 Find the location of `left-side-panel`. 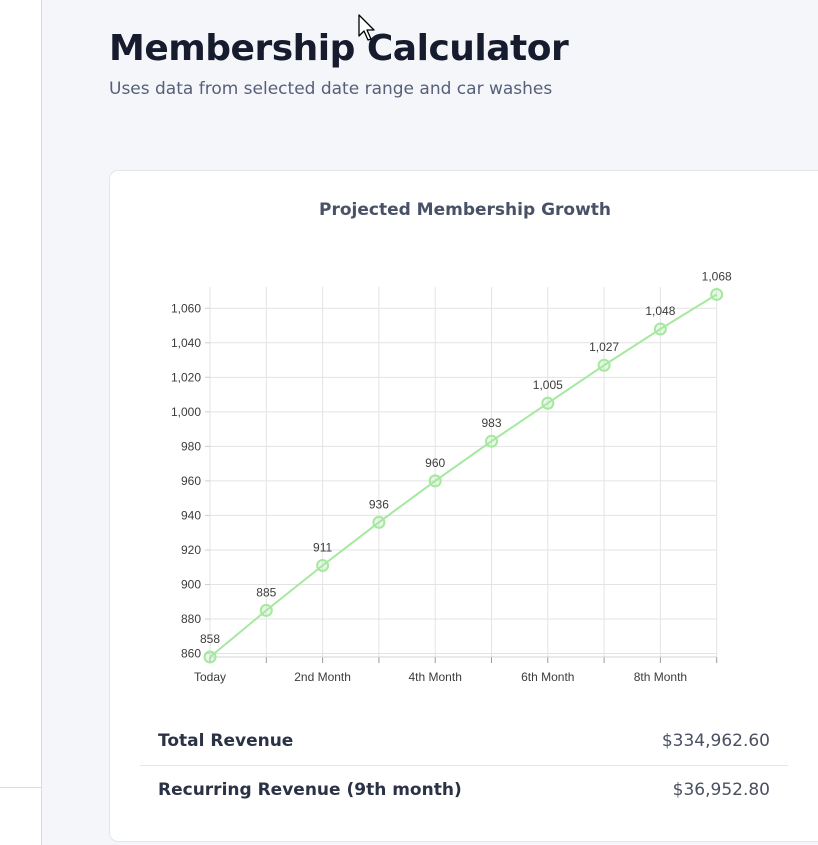

left-side-panel is located at coordinates (21, 422).